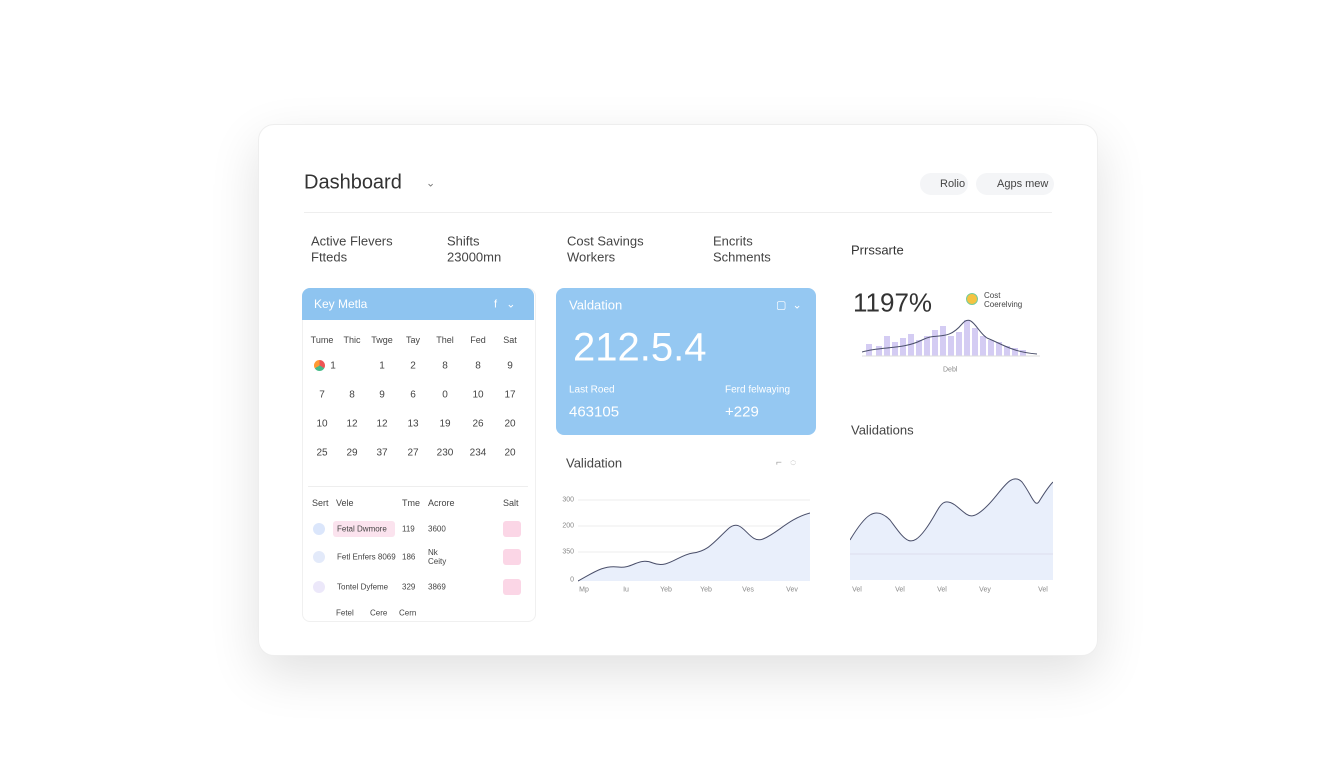  I want to click on divider, so click(678, 212).